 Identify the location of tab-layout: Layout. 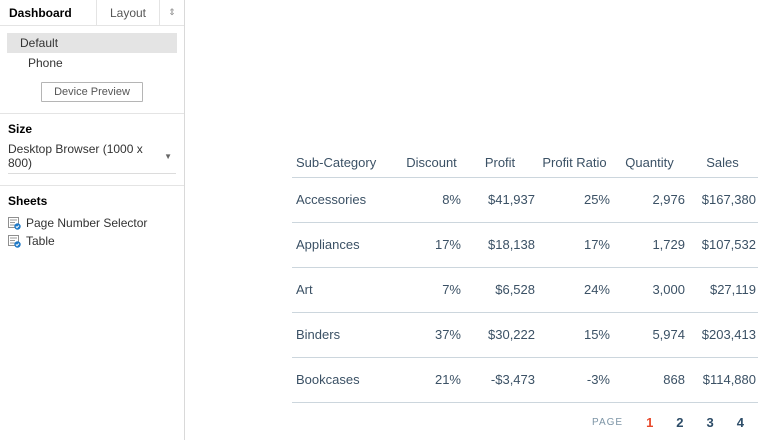
(128, 12).